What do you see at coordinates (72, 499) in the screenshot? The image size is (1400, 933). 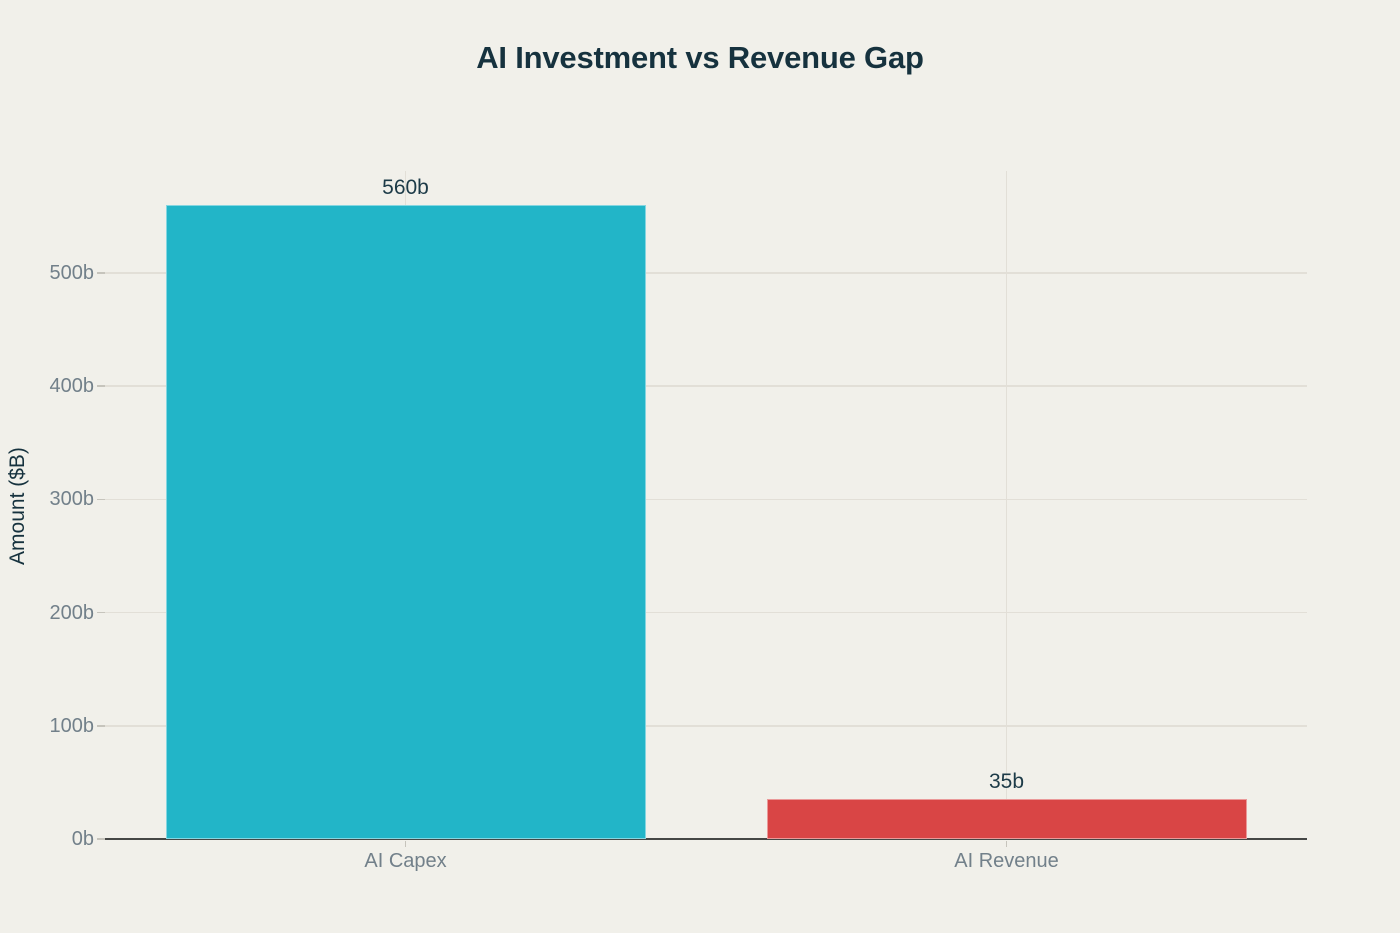 I see `y-tick-label: 300b` at bounding box center [72, 499].